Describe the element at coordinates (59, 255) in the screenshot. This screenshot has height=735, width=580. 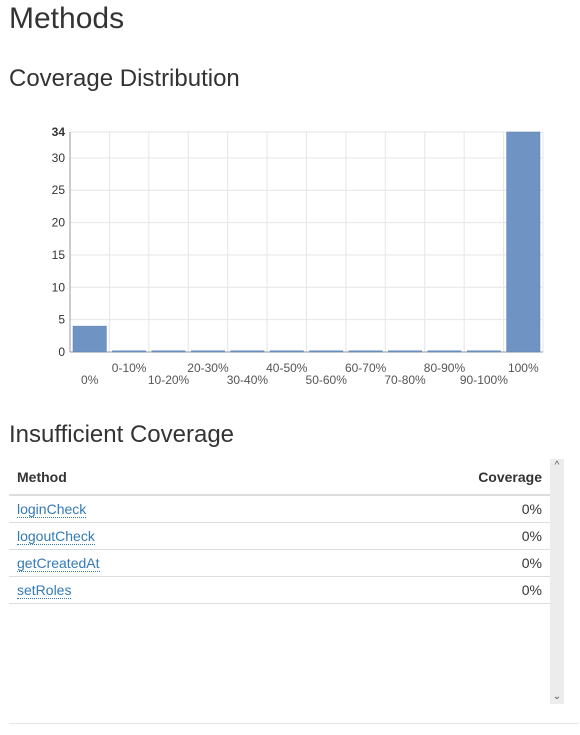
I see `y-tick-label: 15` at that location.